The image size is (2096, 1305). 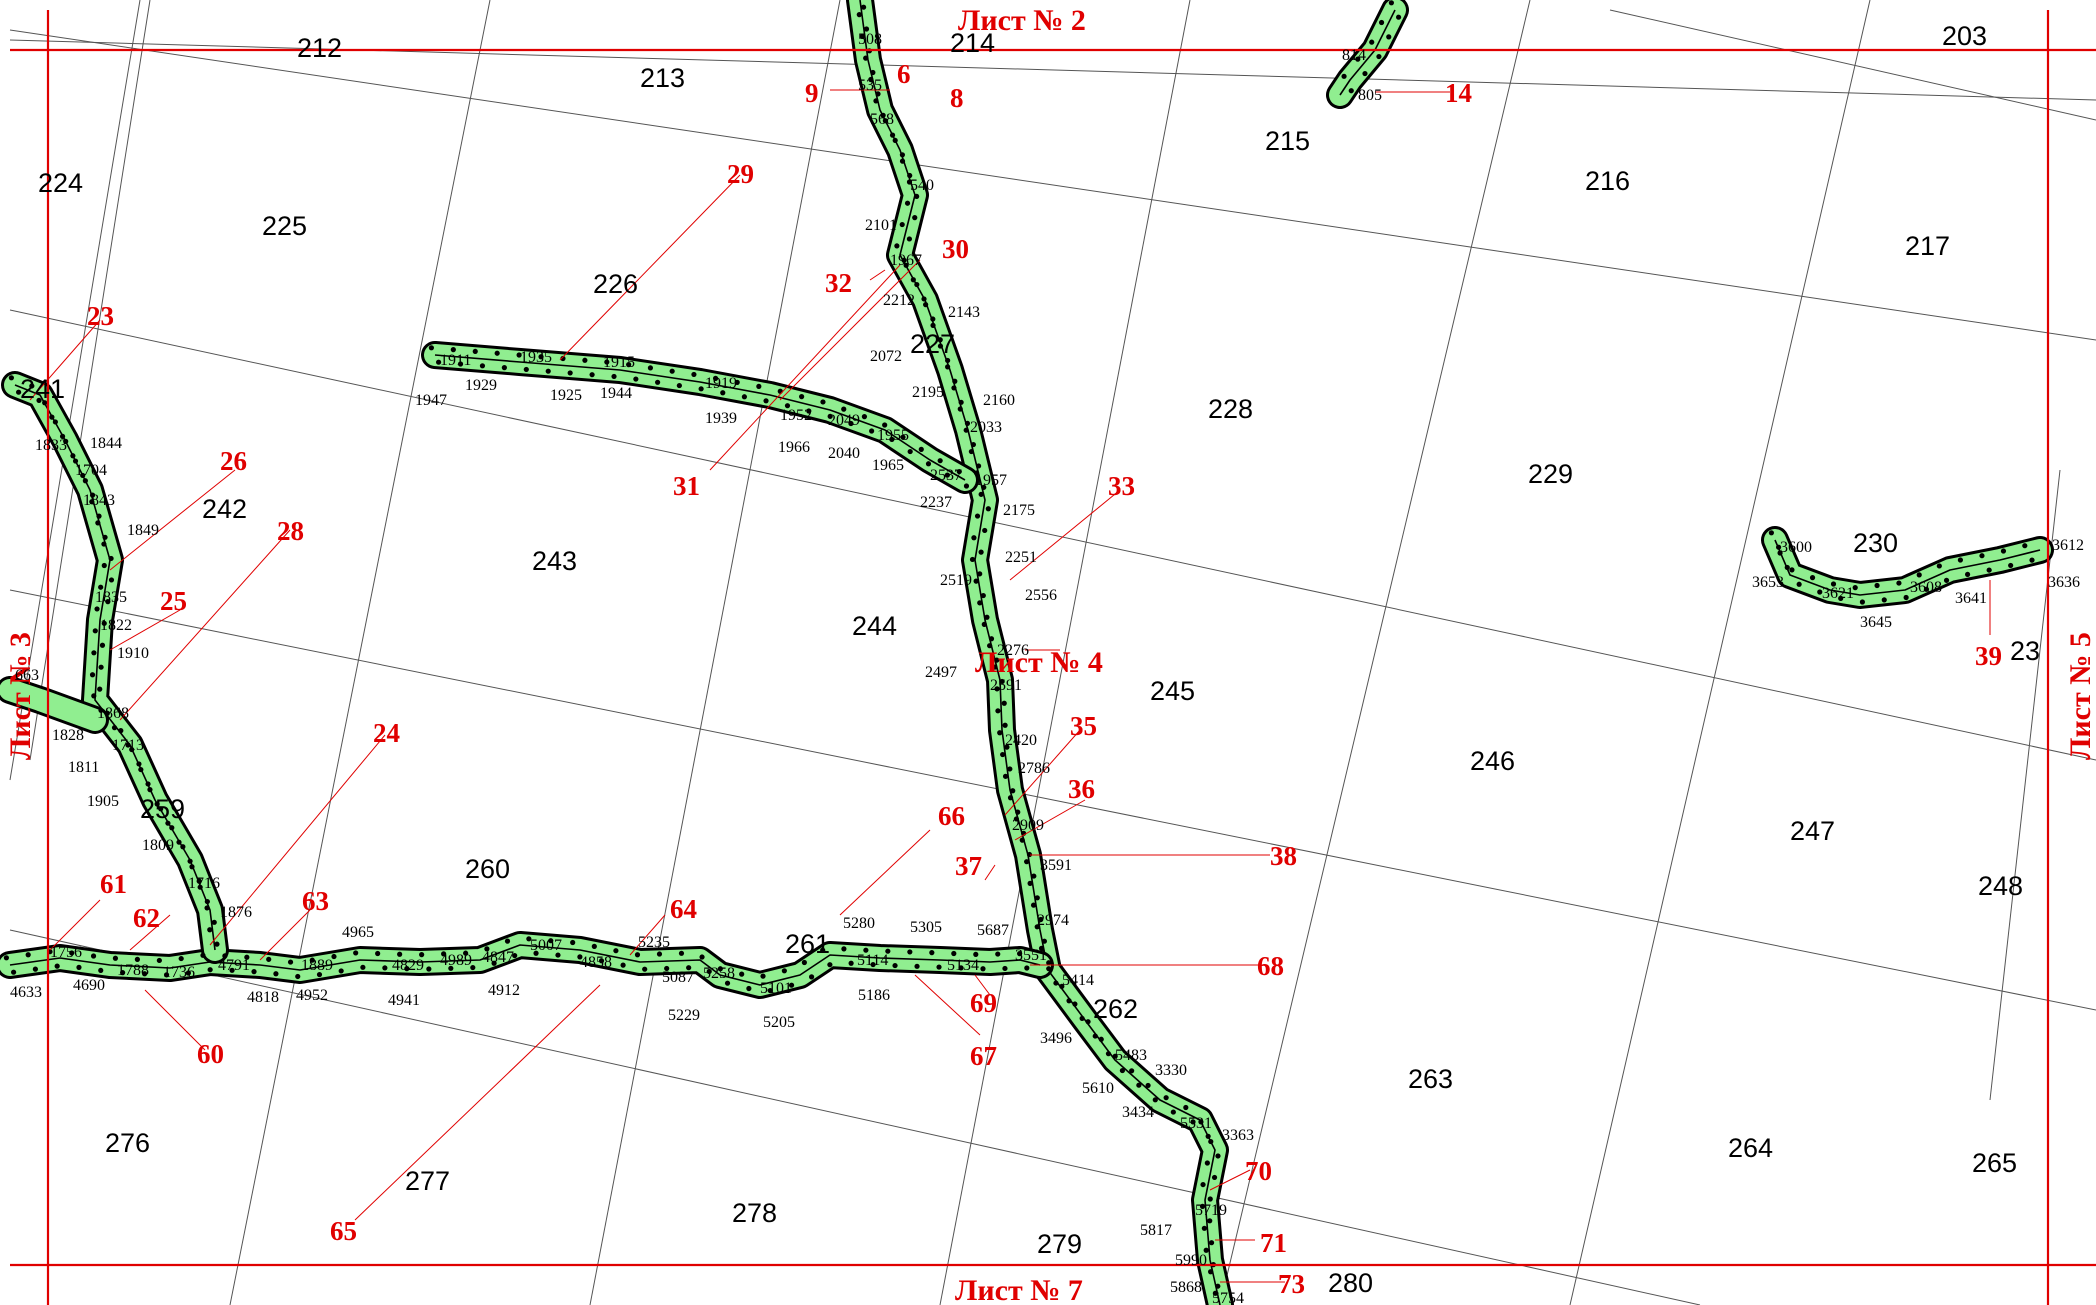 I want to click on parcel-number: 228, so click(x=1230, y=409).